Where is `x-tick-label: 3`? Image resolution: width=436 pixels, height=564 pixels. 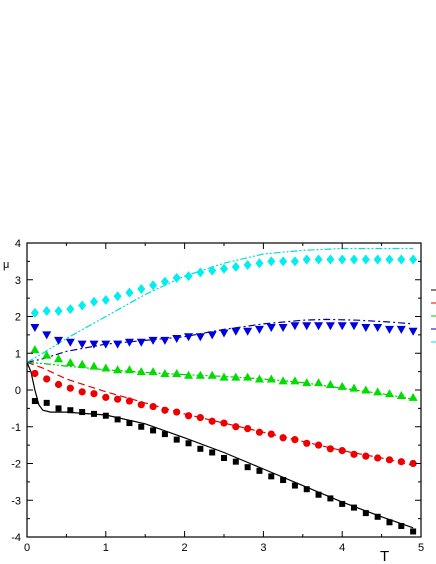 x-tick-label: 3 is located at coordinates (263, 548).